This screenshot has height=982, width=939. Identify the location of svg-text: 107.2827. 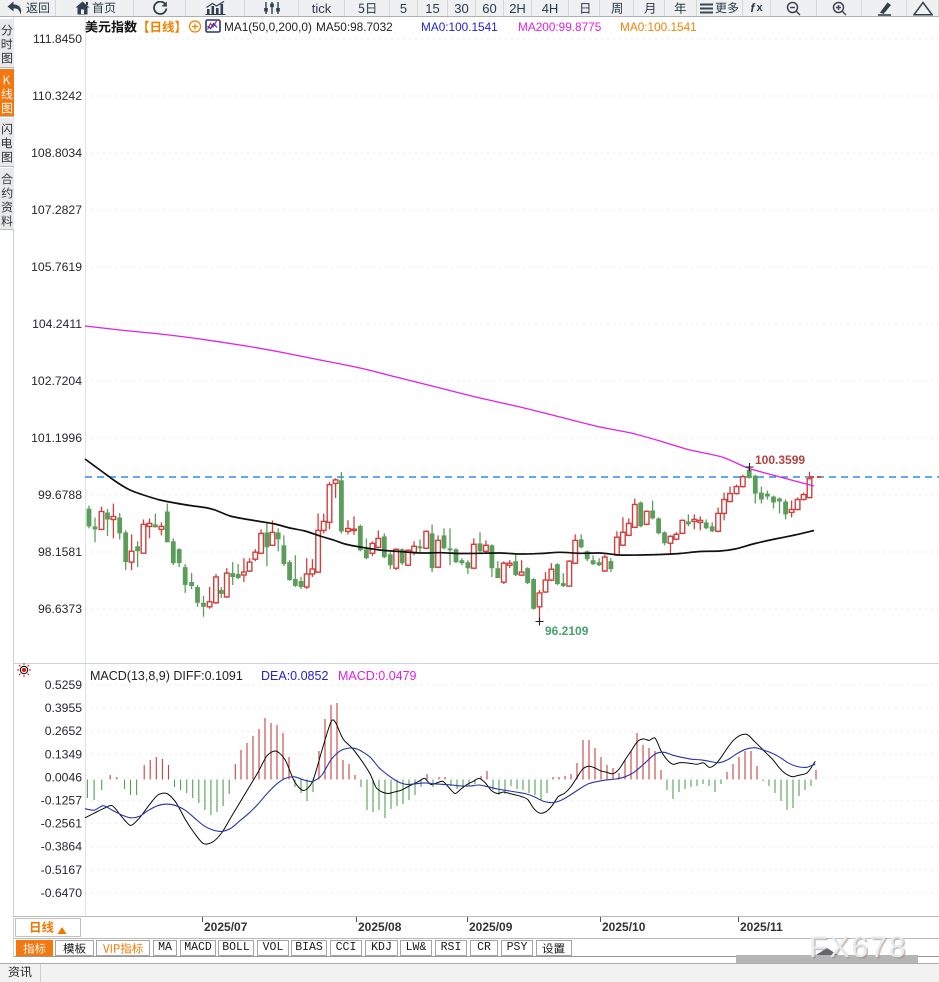
(56, 210).